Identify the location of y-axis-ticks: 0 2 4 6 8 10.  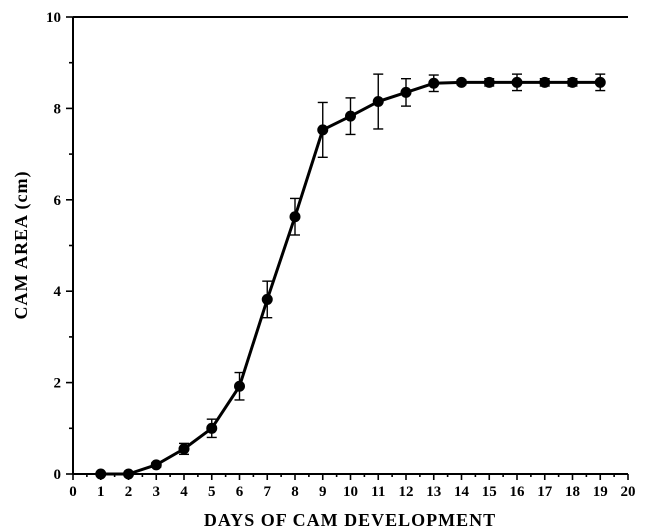
(59, 246).